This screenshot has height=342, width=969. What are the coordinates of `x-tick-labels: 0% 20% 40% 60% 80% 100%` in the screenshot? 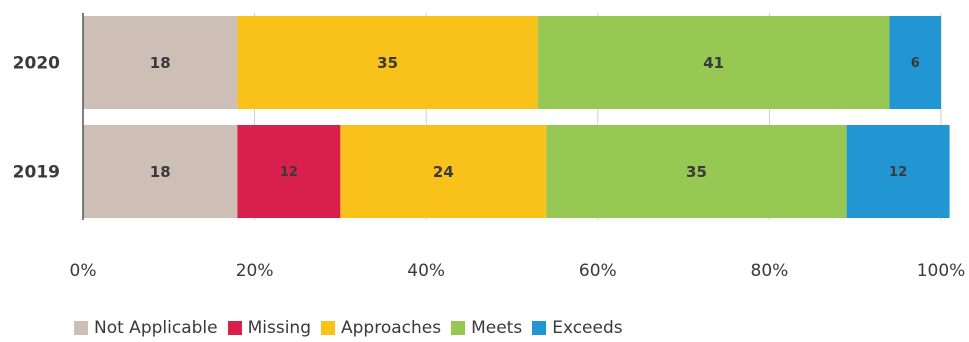 It's located at (518, 271).